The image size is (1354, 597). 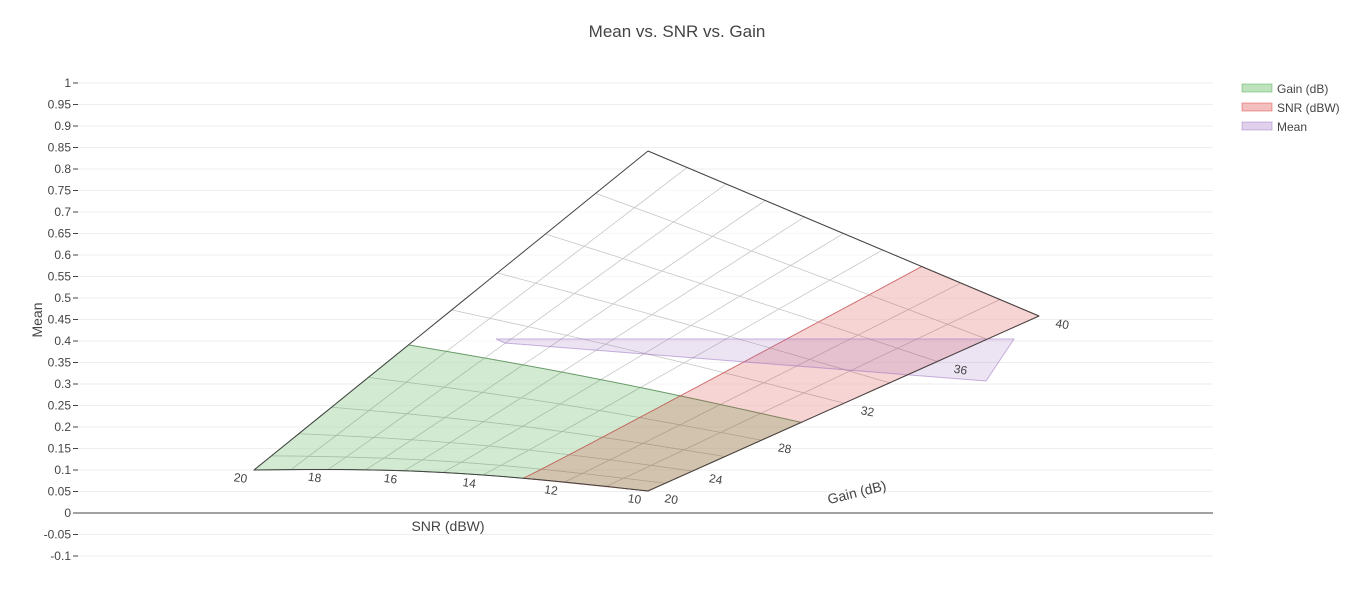 What do you see at coordinates (755, 360) in the screenshot?
I see `mean-plane` at bounding box center [755, 360].